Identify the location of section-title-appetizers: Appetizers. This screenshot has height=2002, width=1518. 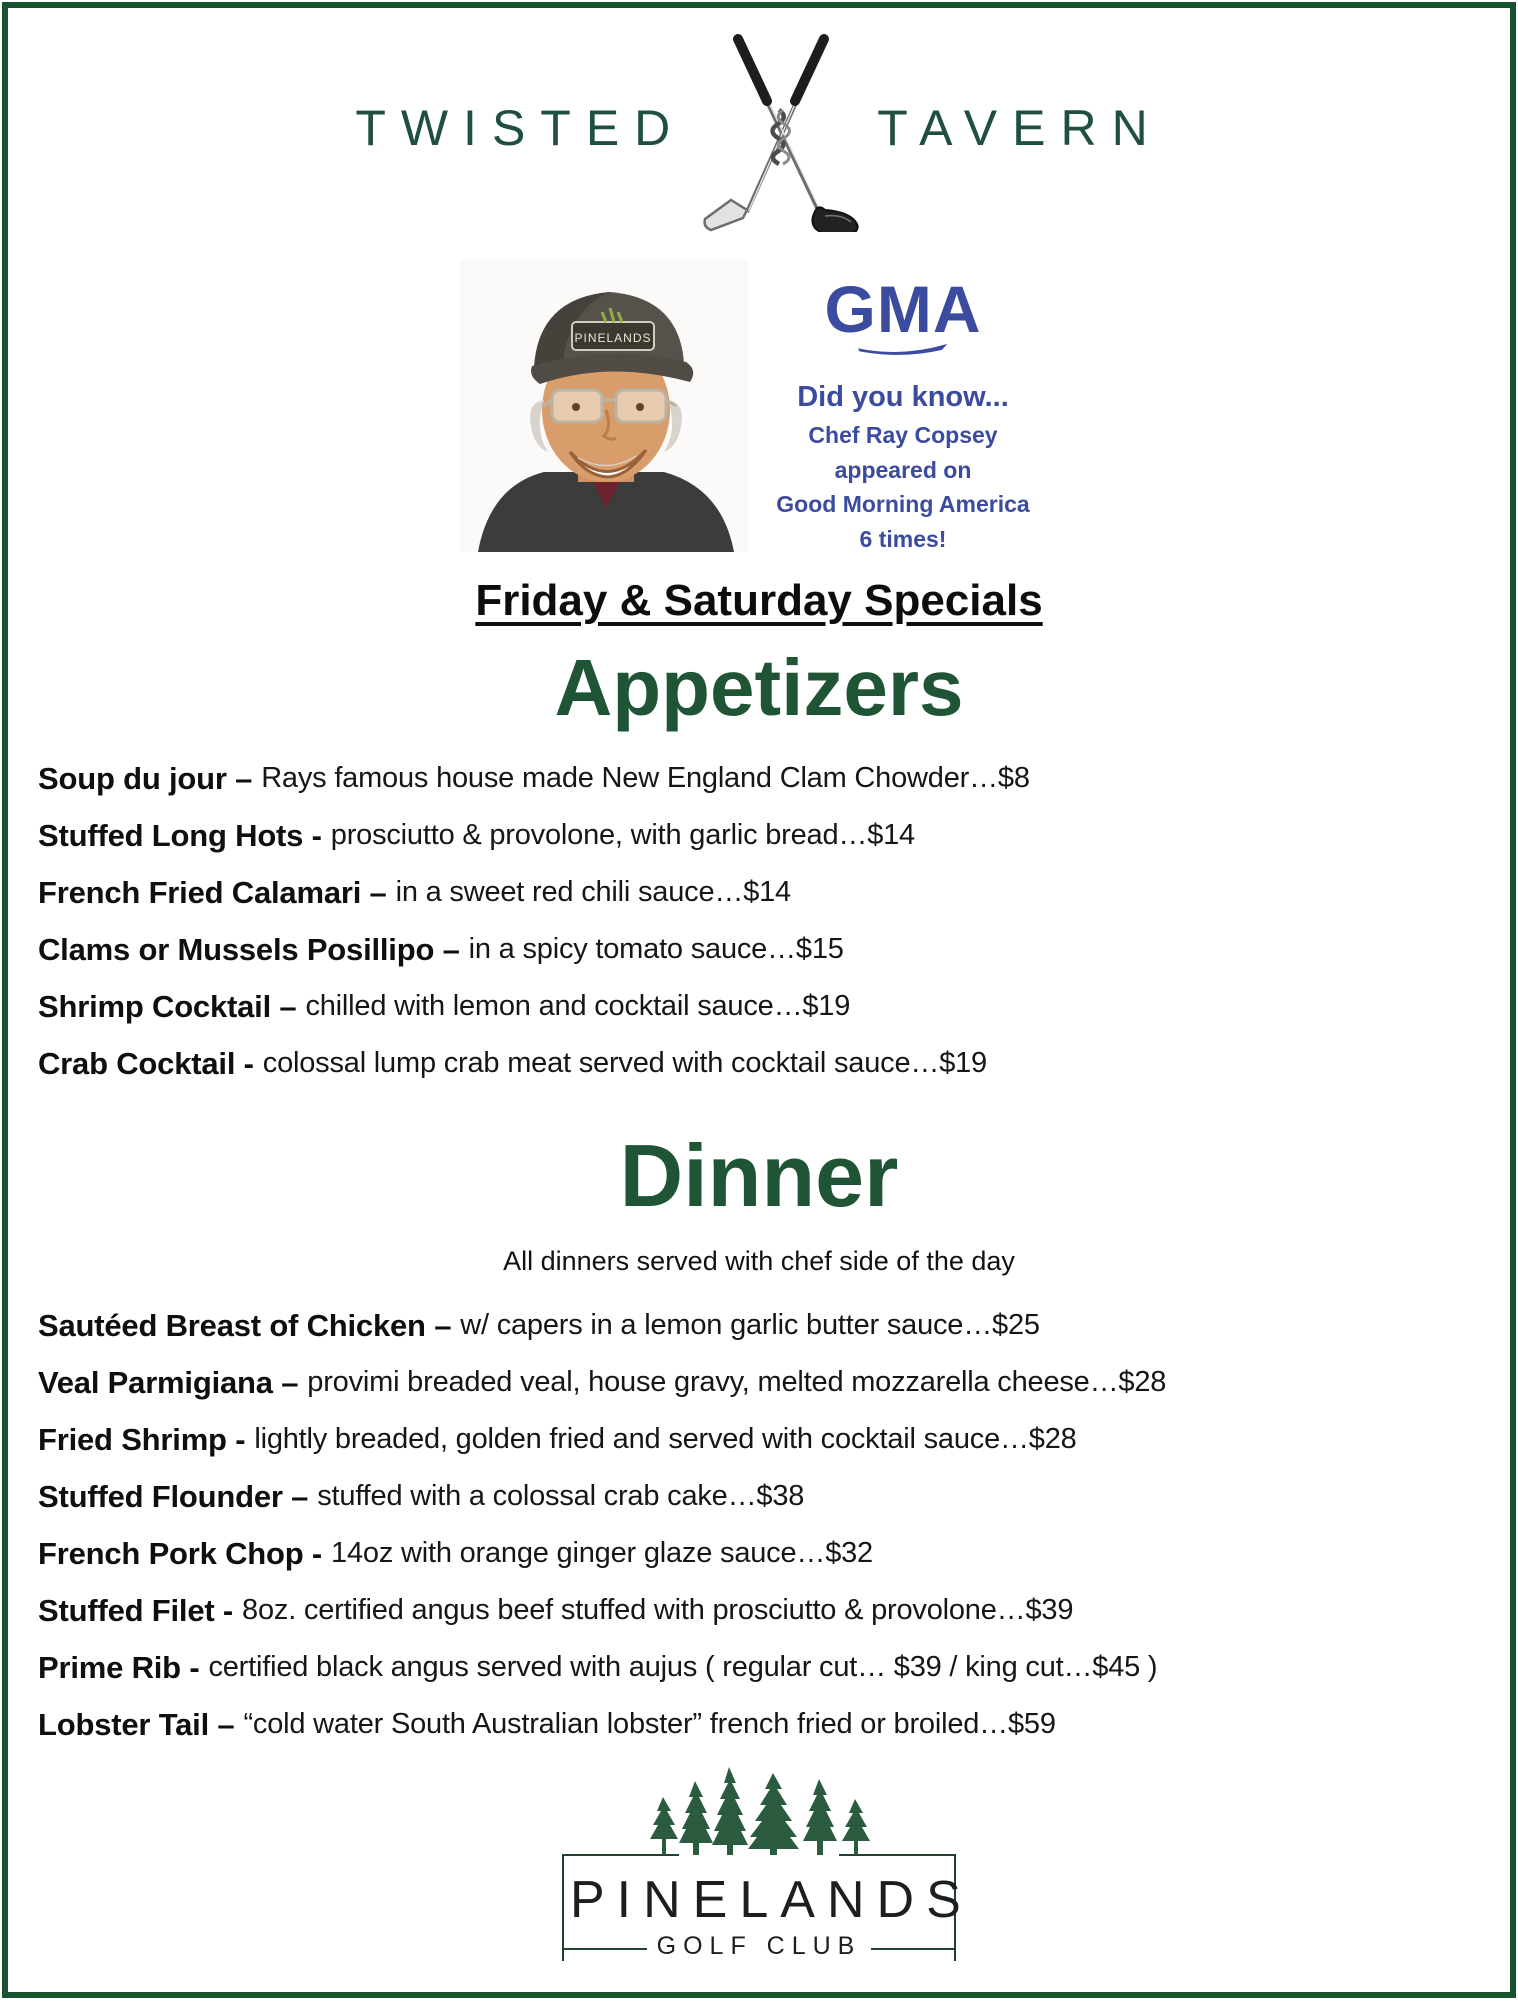
(759, 687).